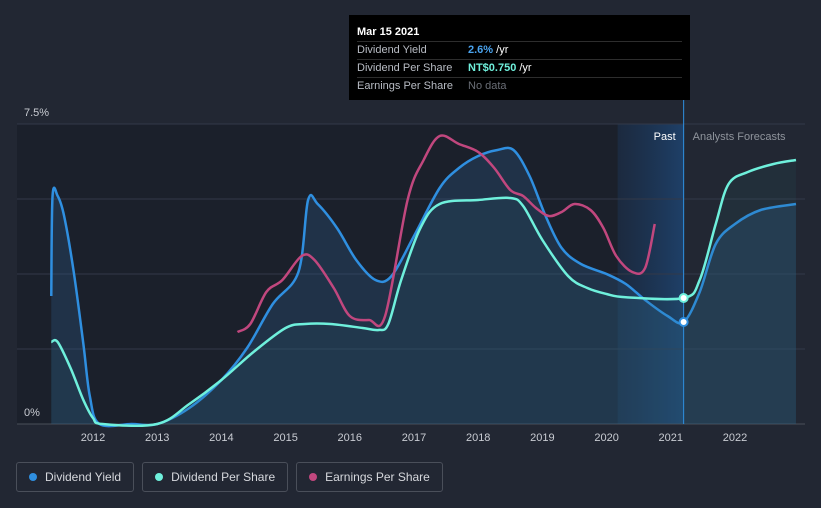 This screenshot has width=821, height=508. Describe the element at coordinates (671, 438) in the screenshot. I see `x-tick-label: 2021` at that location.